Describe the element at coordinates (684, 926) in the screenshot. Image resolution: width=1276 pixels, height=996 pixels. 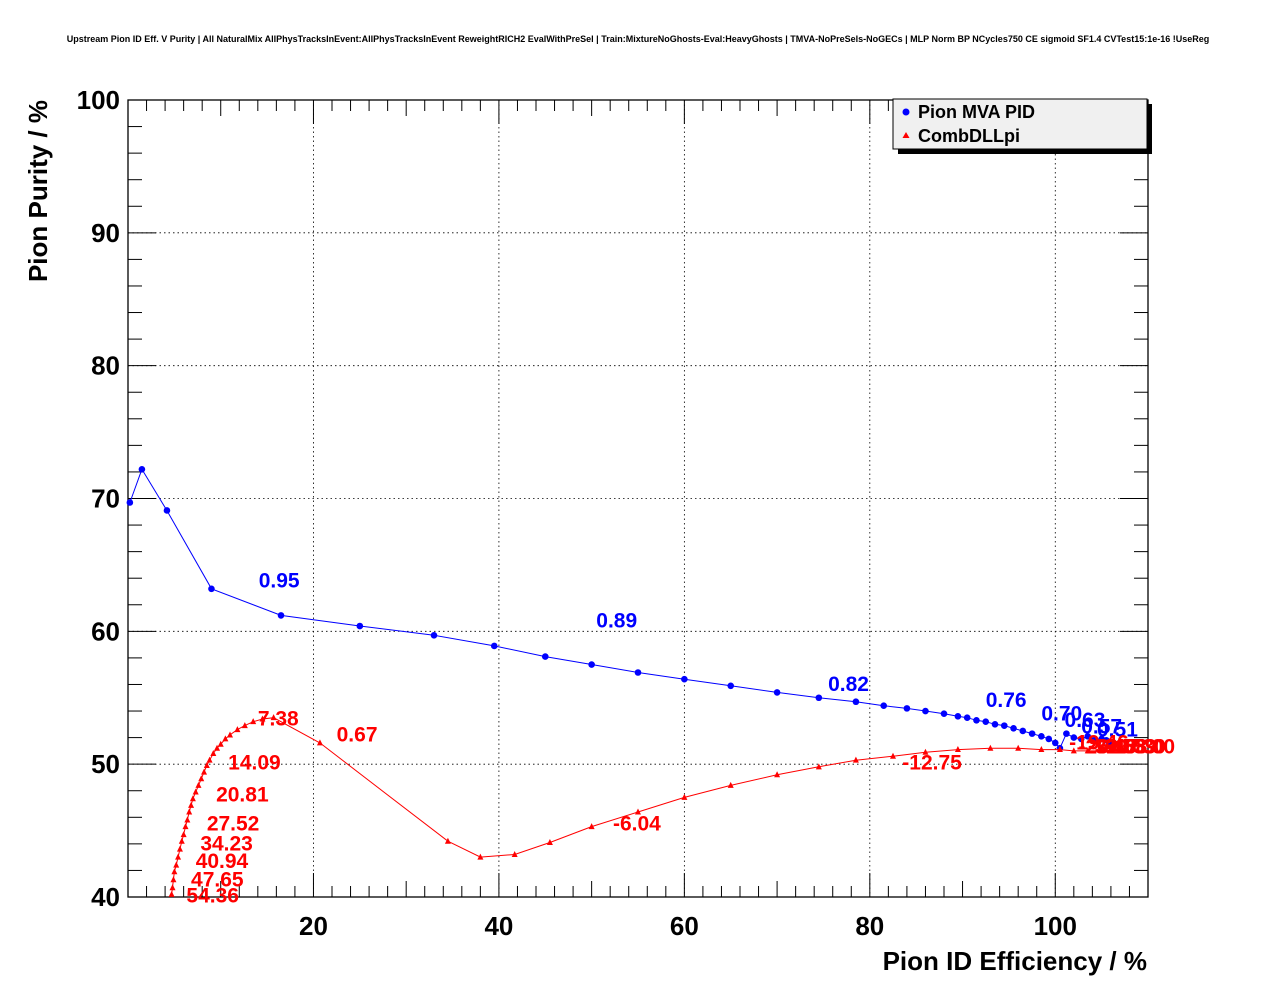
I see `x-tick-label: 60` at that location.